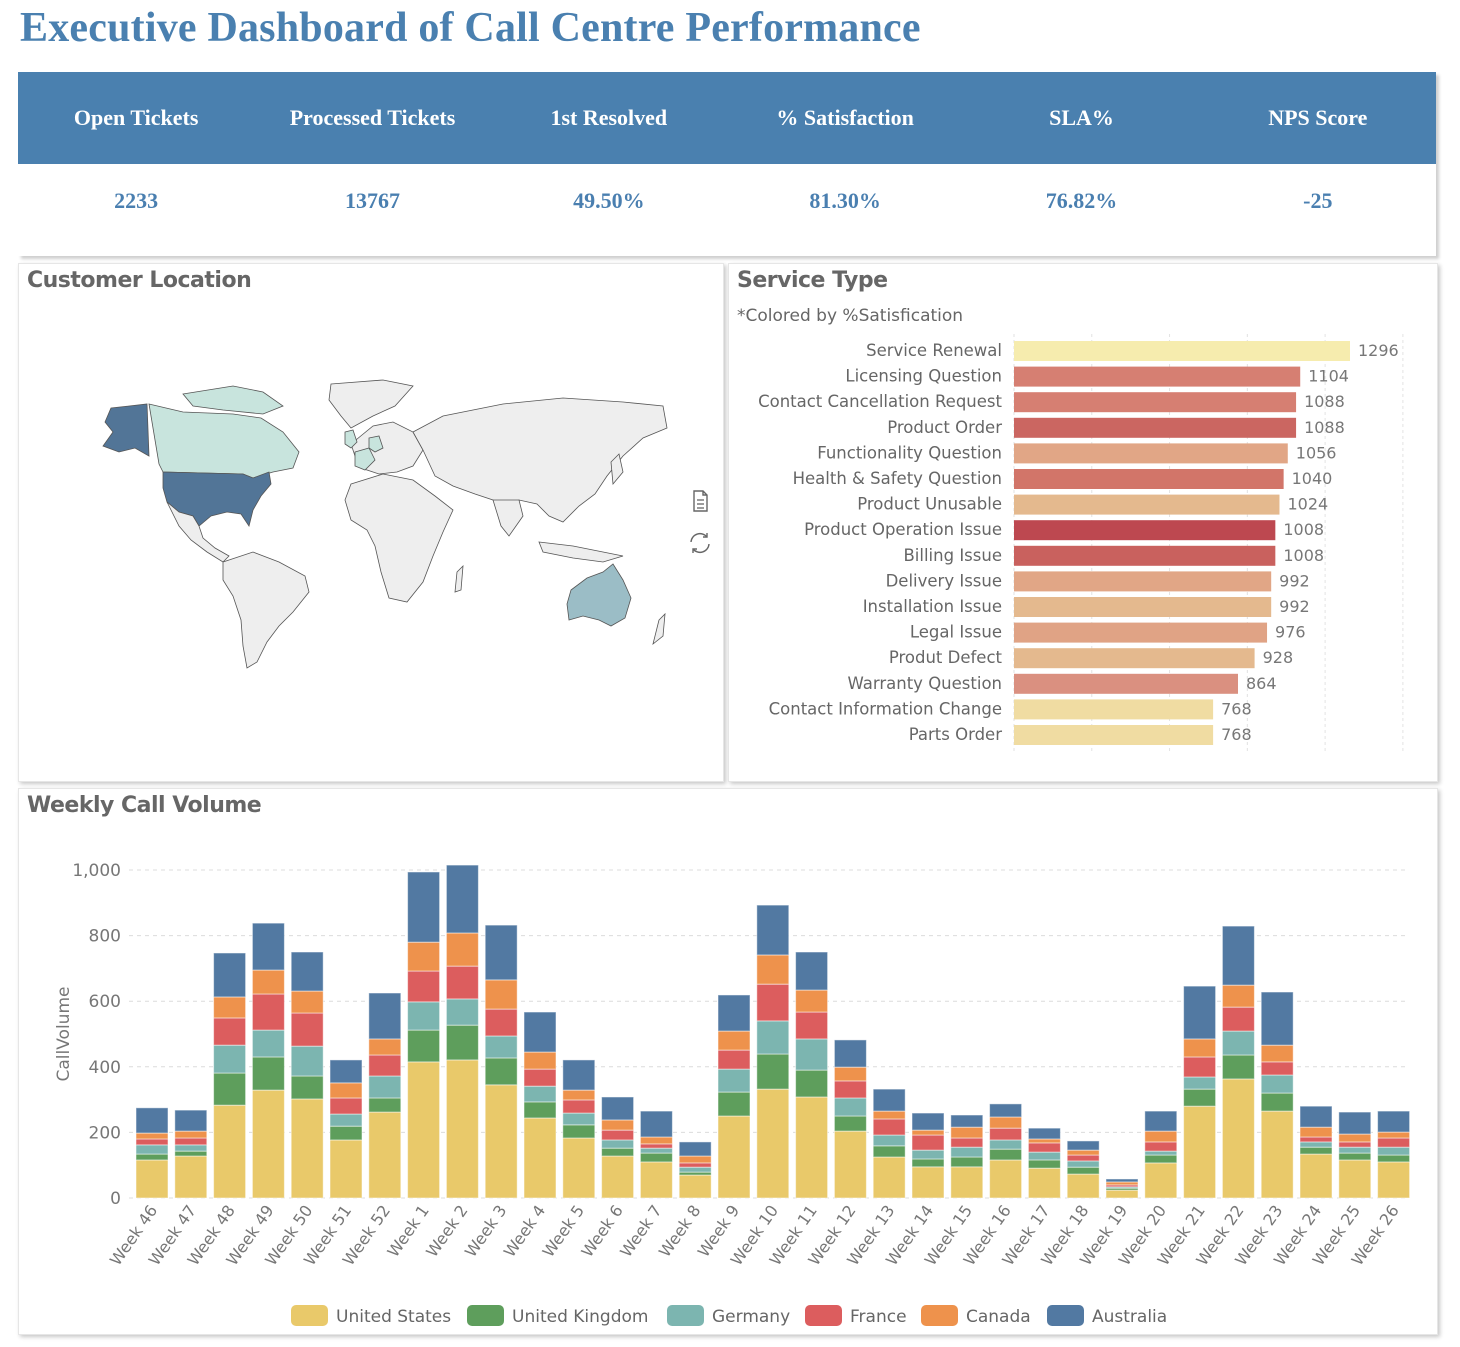  Describe the element at coordinates (659, 629) in the screenshot. I see `map-country-new-zealand` at that location.